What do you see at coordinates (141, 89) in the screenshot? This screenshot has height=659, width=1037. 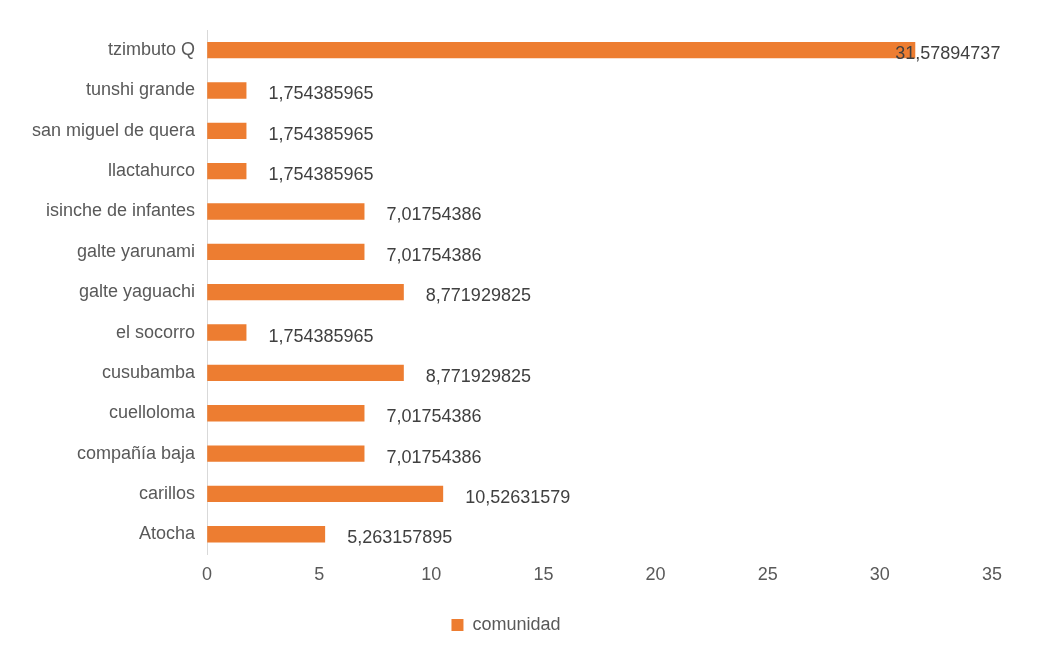 I see `y-tick-label: tunshi grande` at bounding box center [141, 89].